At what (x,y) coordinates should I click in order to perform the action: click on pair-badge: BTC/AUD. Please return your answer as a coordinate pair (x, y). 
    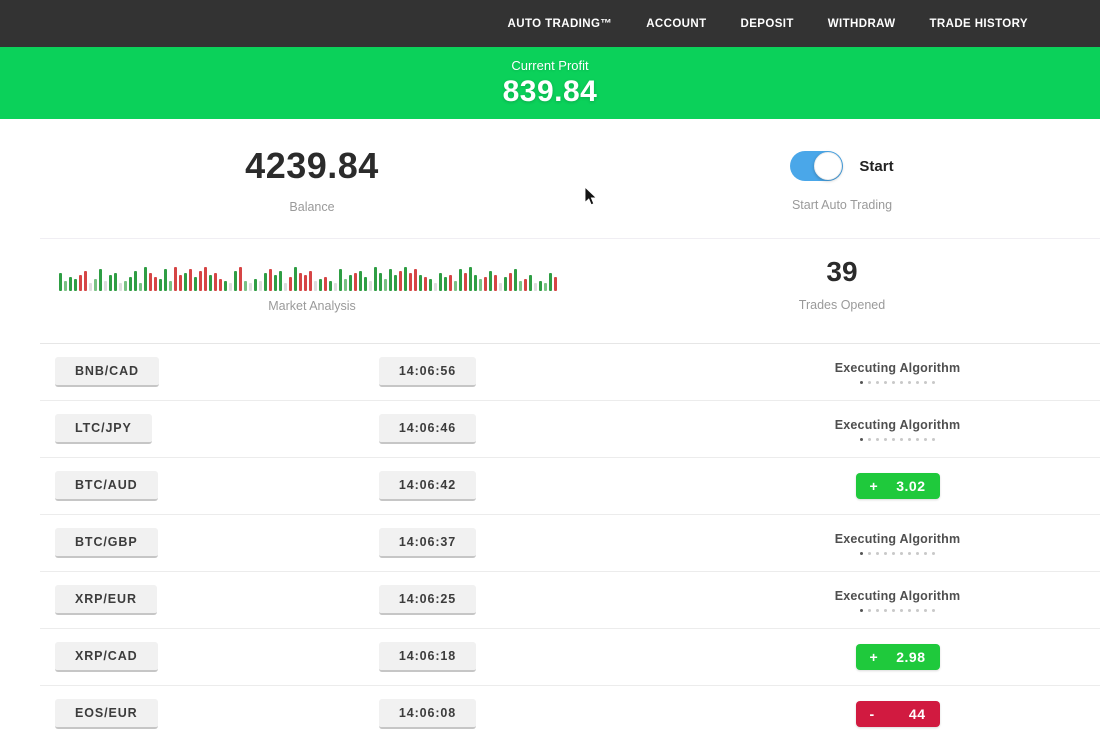
    Looking at the image, I should click on (106, 486).